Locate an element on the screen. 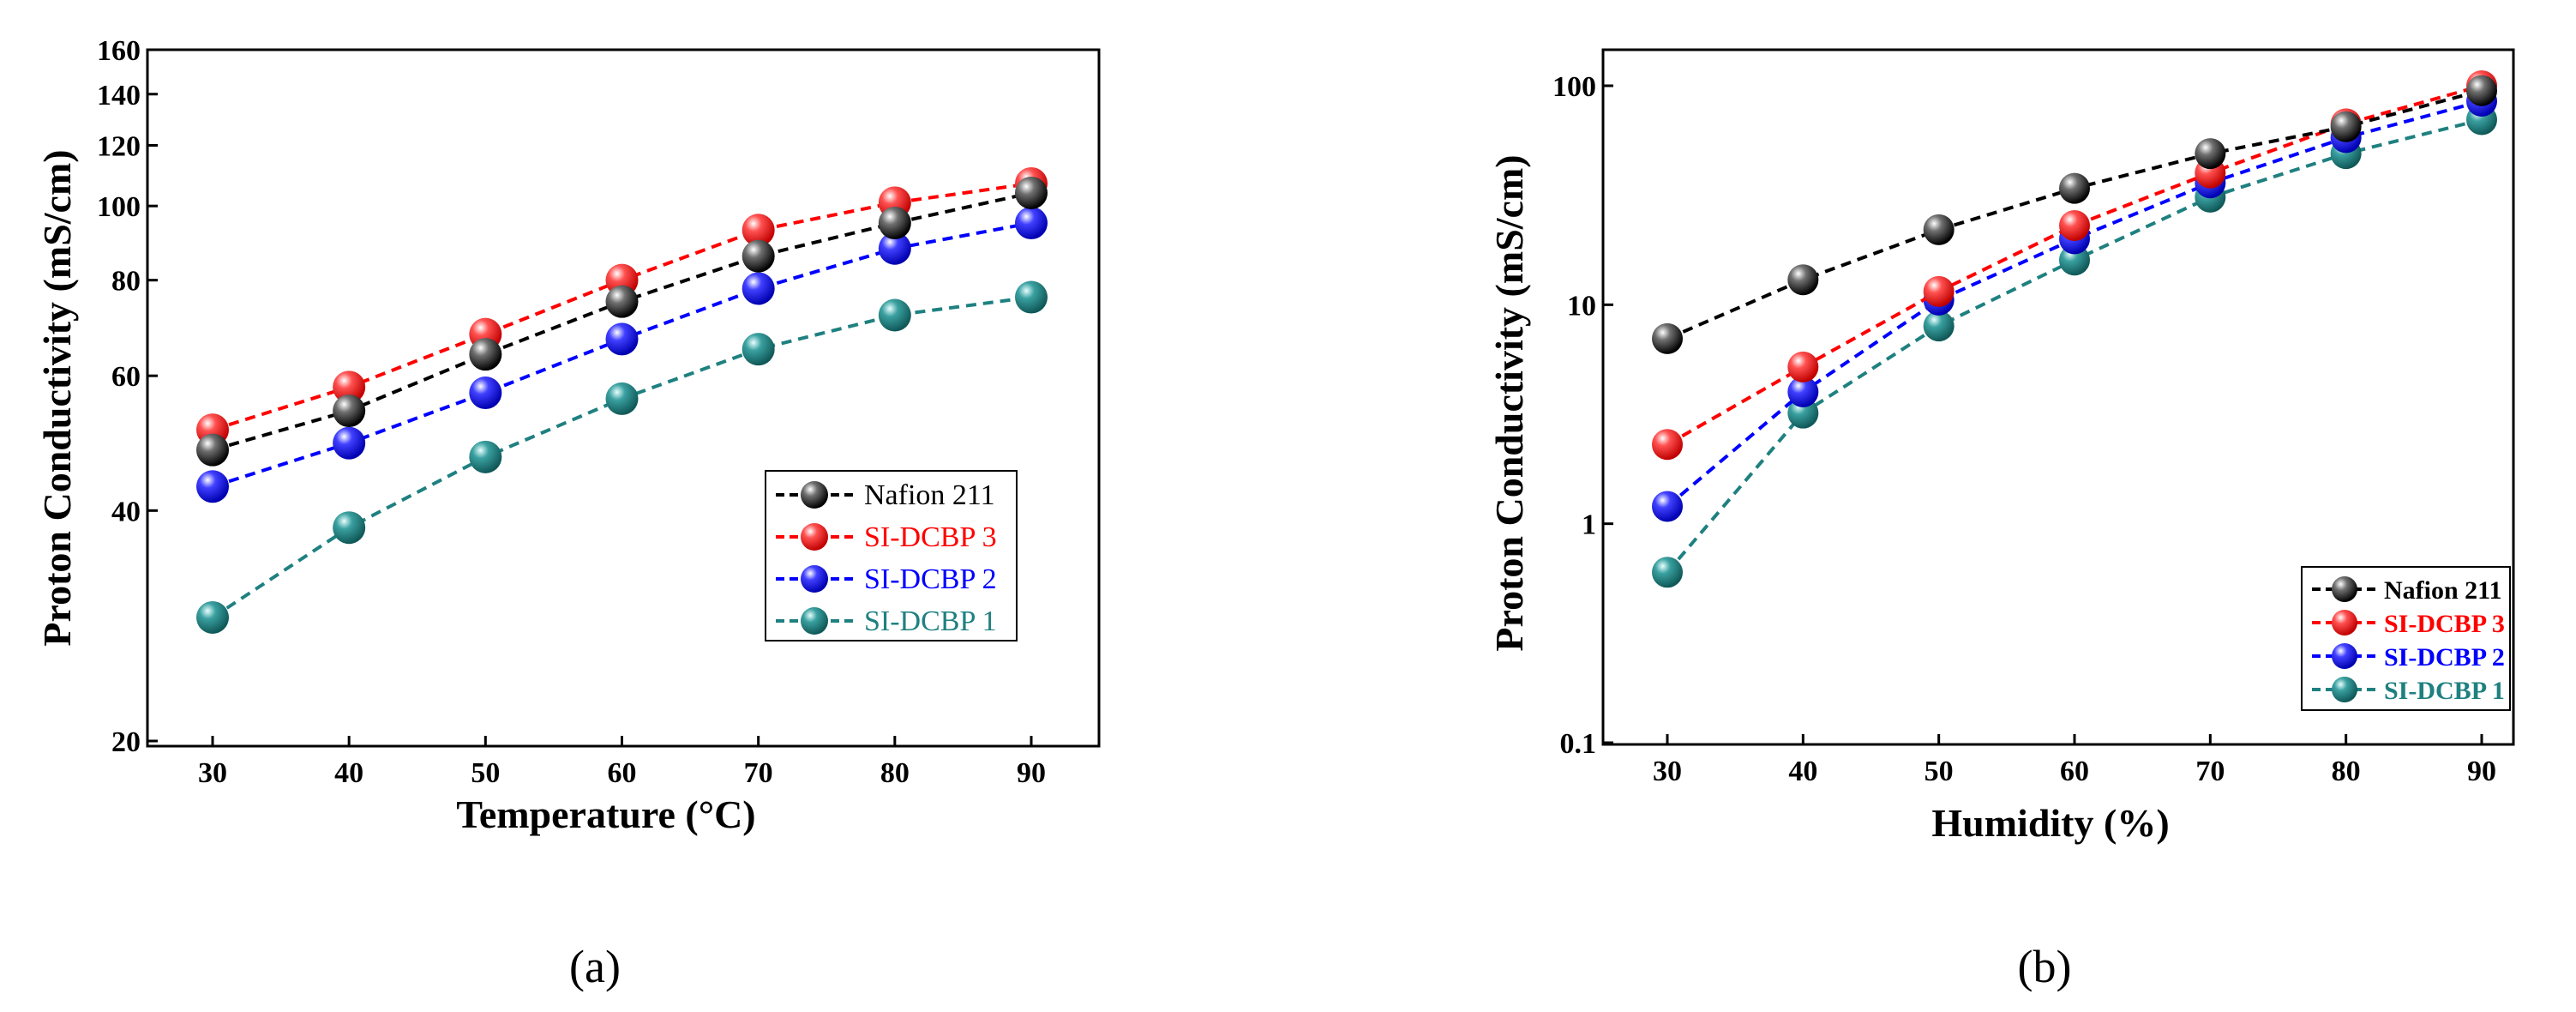 This screenshot has width=2576, height=1012. chart-b-x-axis-title: Humidity (%) is located at coordinates (2050, 823).